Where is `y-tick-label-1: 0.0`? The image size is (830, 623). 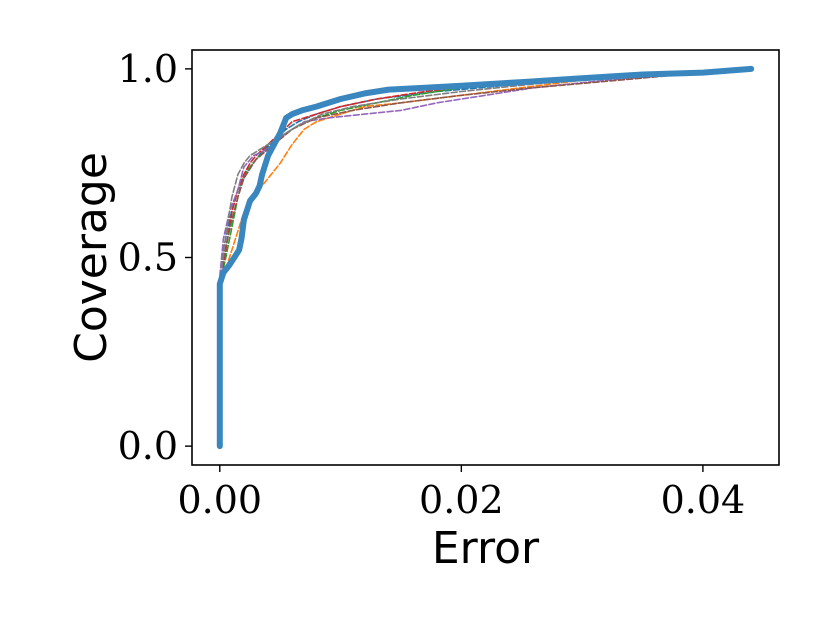 y-tick-label-1: 0.0 is located at coordinates (148, 446).